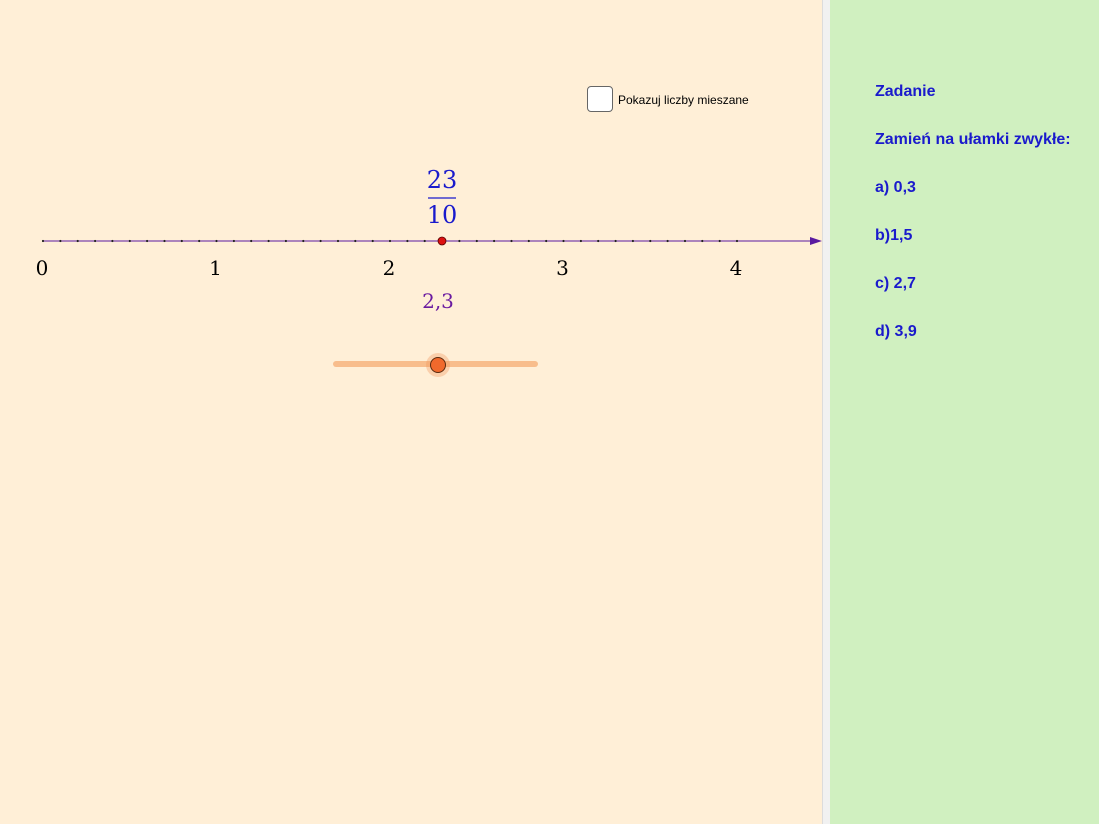 The width and height of the screenshot is (1099, 824). Describe the element at coordinates (896, 331) in the screenshot. I see `task-item-d: d) 3,9` at that location.